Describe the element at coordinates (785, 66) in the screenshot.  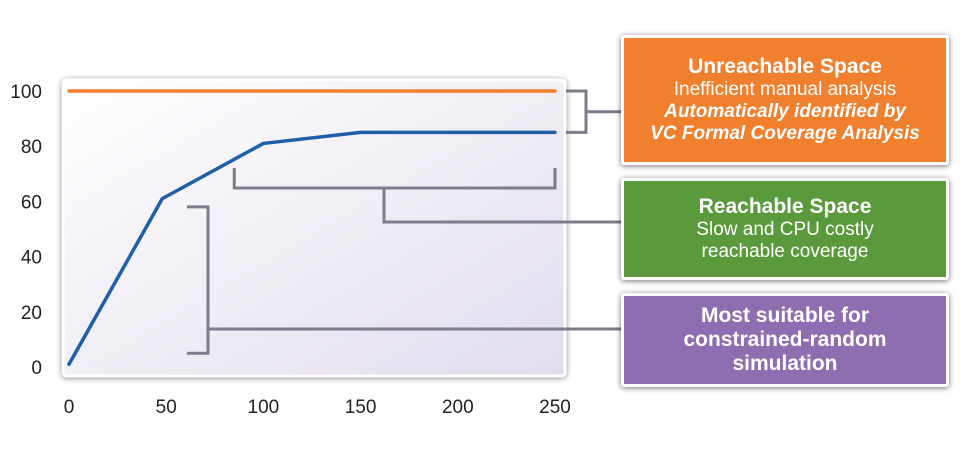
I see `unreachable-title: Unreachable Space` at that location.